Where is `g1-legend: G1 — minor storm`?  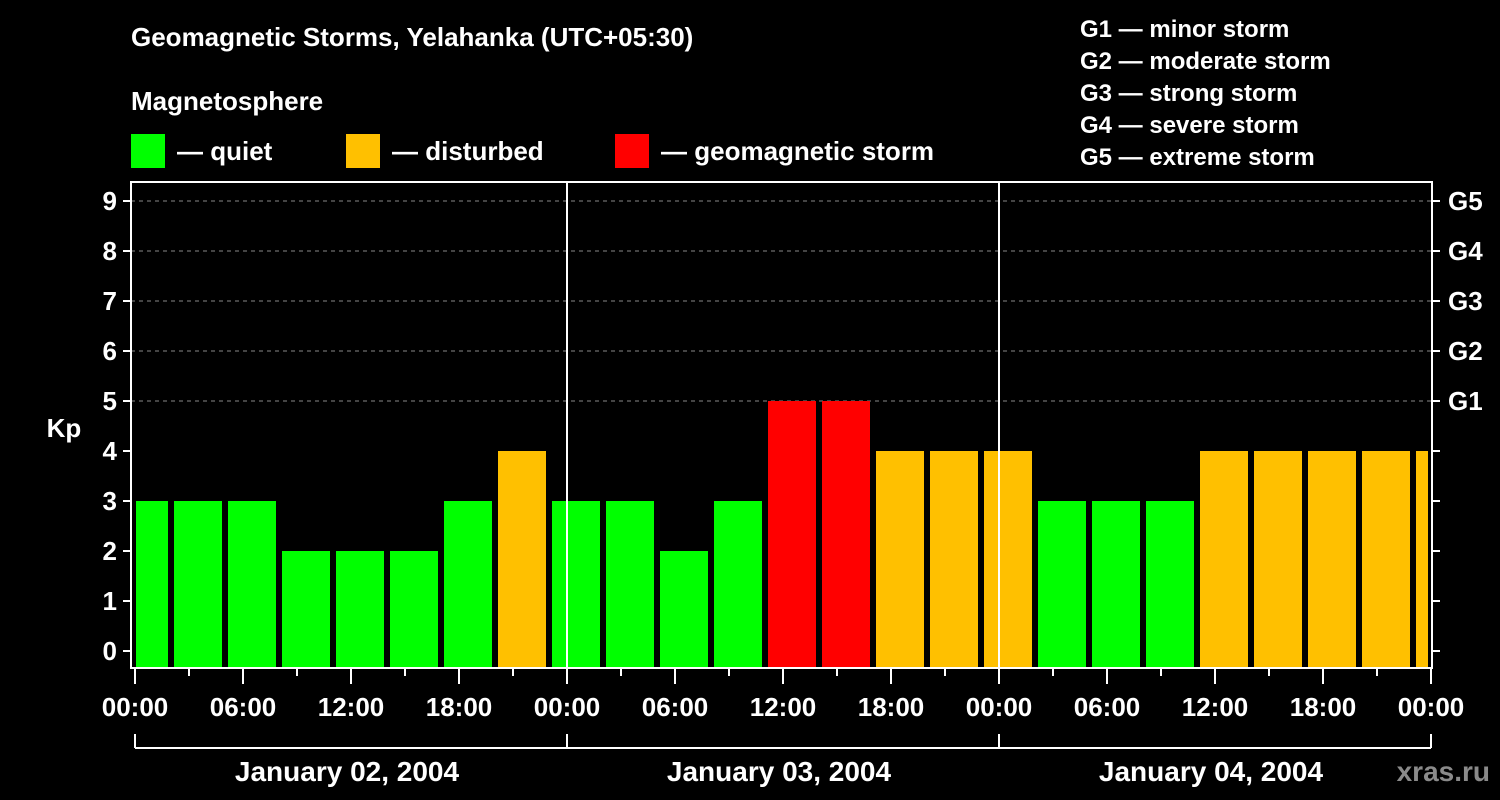 g1-legend: G1 — minor storm is located at coordinates (1185, 29).